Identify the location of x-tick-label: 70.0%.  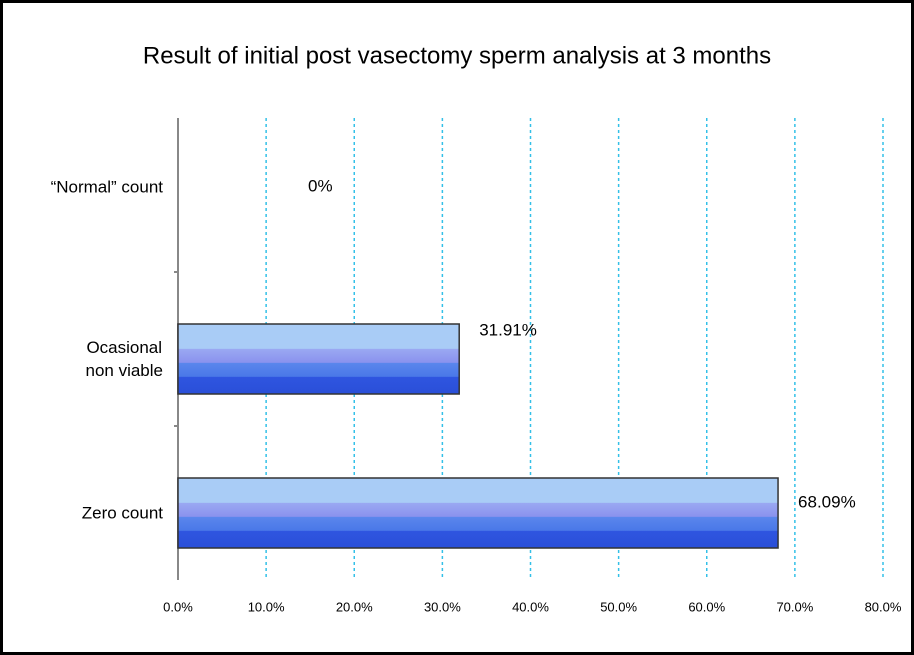
(794, 606).